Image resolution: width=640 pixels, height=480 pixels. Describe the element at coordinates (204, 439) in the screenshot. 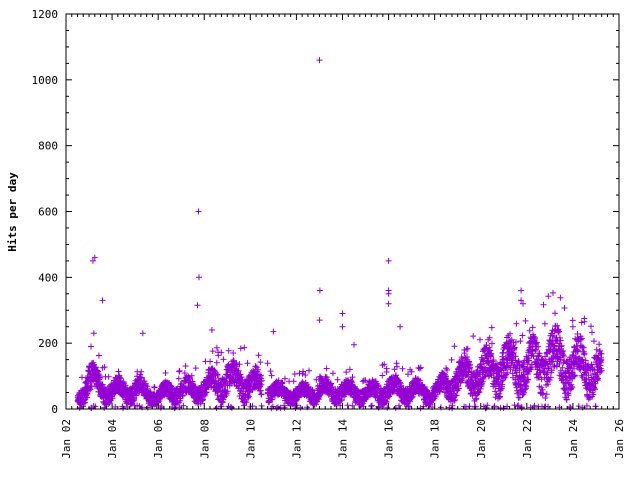

I see `x-tick-label: Jan 08` at that location.